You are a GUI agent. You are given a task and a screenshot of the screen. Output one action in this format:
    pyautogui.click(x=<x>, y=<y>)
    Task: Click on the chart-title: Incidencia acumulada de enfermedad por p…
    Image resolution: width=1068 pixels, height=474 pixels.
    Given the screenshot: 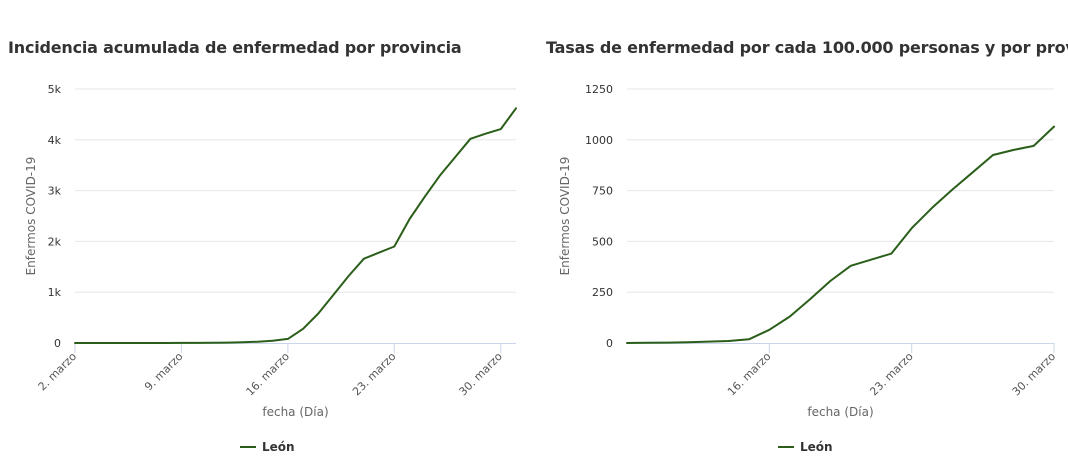 What is the action you would take?
    pyautogui.click(x=235, y=47)
    